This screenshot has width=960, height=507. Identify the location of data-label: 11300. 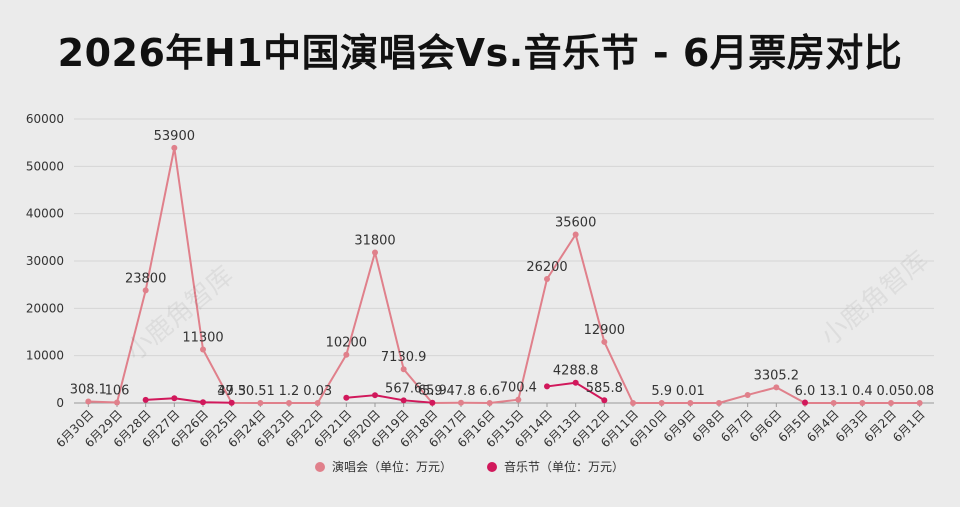
(202, 338).